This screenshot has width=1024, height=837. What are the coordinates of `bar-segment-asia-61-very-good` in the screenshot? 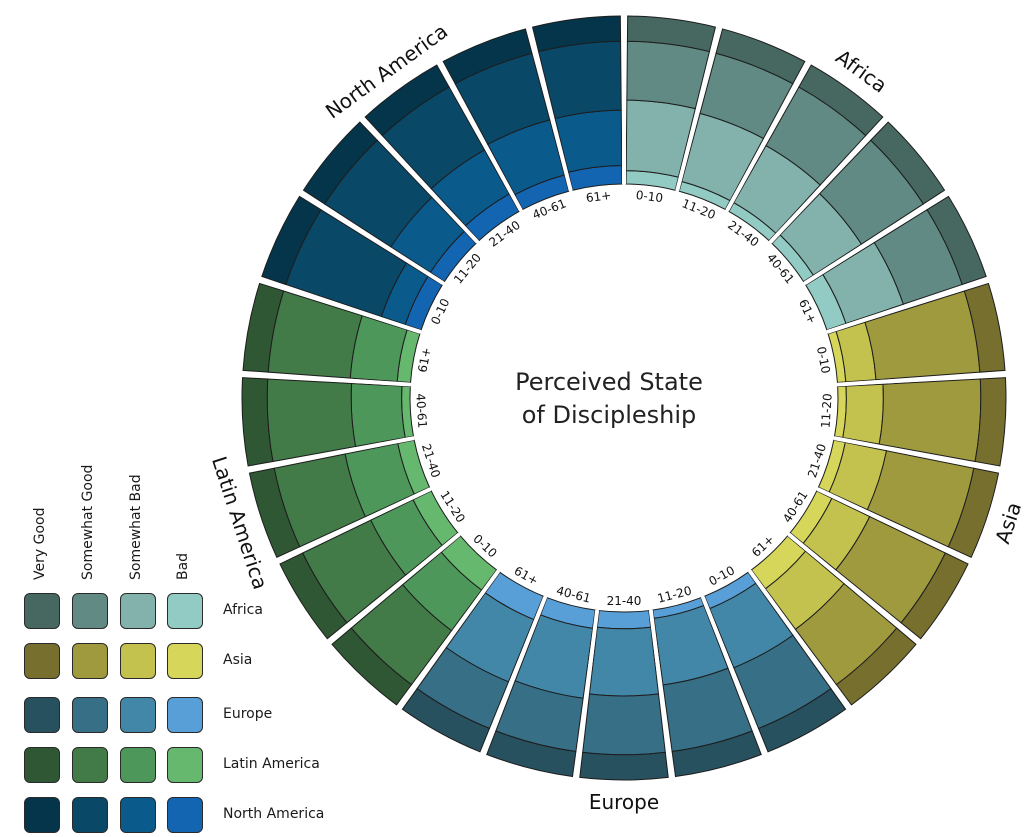 It's located at (876, 666).